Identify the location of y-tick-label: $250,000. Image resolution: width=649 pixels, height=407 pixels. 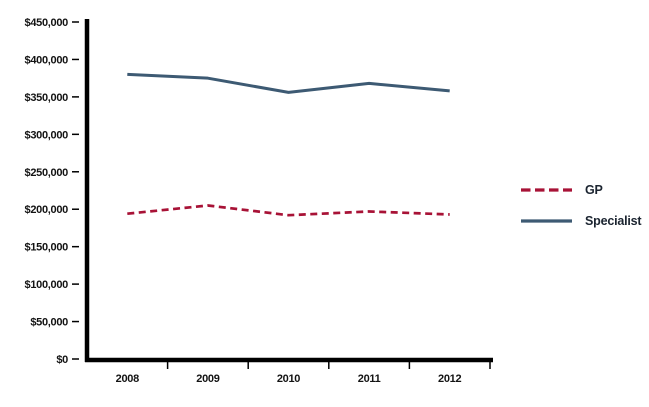
(47, 173).